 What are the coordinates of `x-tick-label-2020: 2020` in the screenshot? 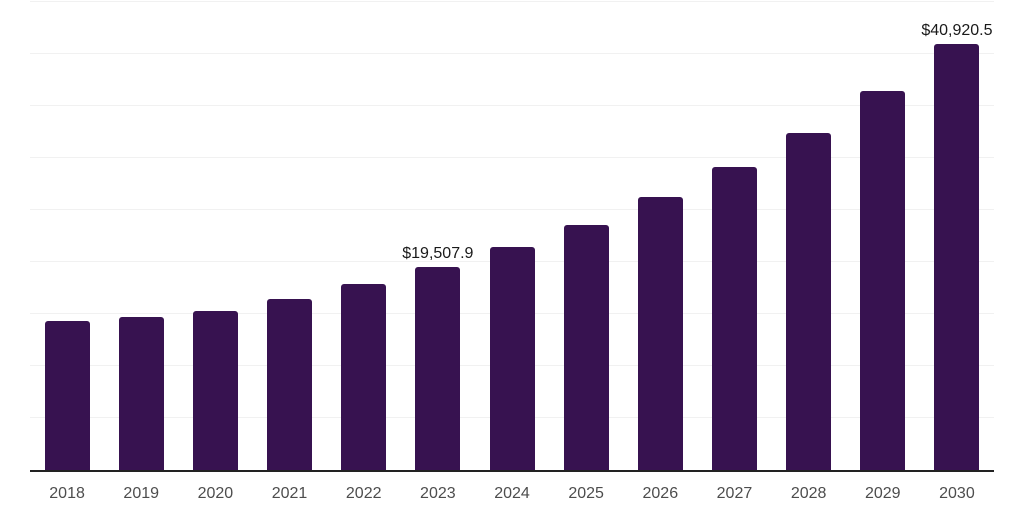 It's located at (215, 493).